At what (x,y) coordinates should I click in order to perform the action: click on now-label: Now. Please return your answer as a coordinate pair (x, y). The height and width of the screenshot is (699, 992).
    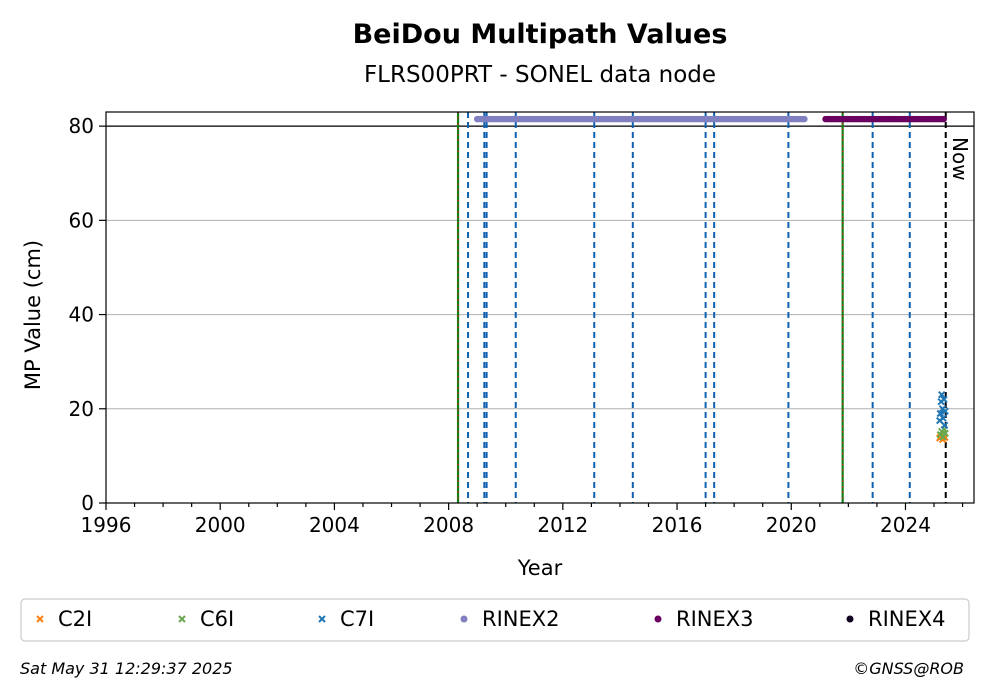
    Looking at the image, I should click on (960, 159).